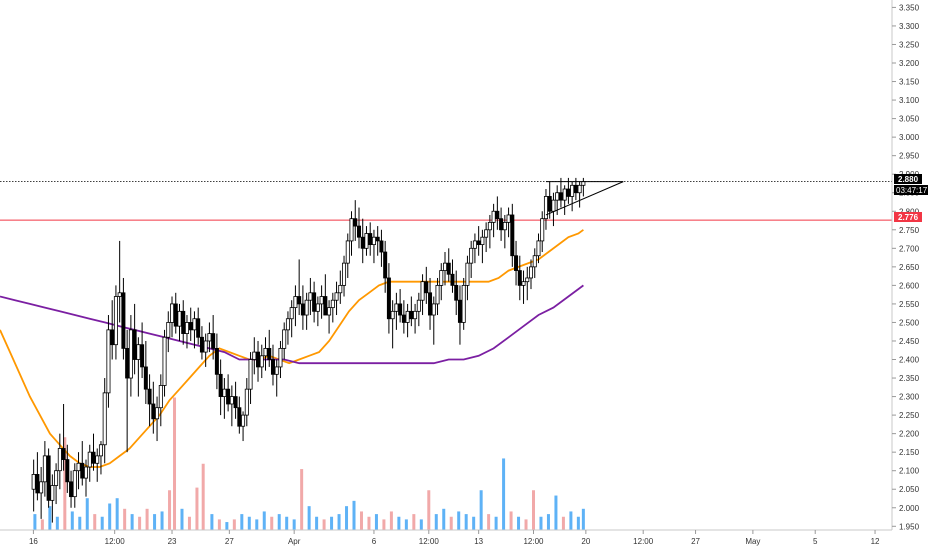 This screenshot has height=550, width=932. I want to click on volume-layer, so click(309, 463).